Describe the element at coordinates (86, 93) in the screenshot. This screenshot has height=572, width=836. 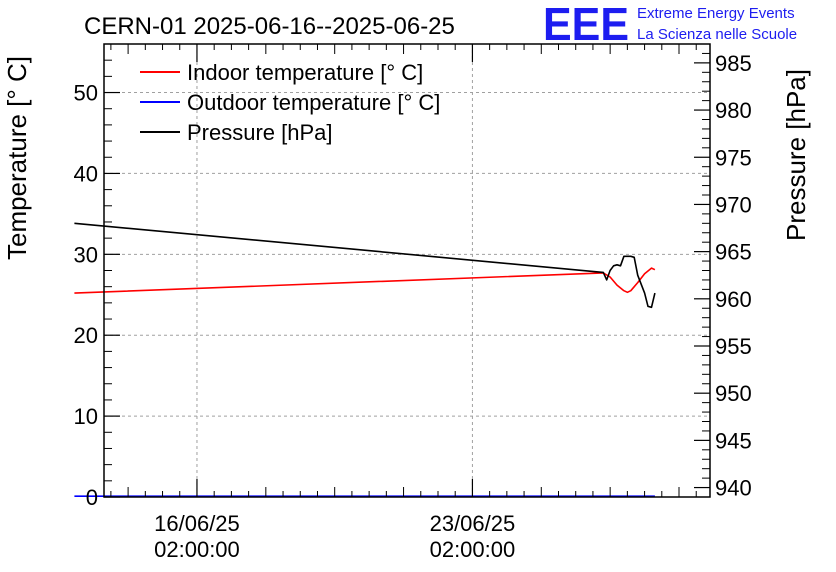
I see `y-tick-label: 50` at that location.